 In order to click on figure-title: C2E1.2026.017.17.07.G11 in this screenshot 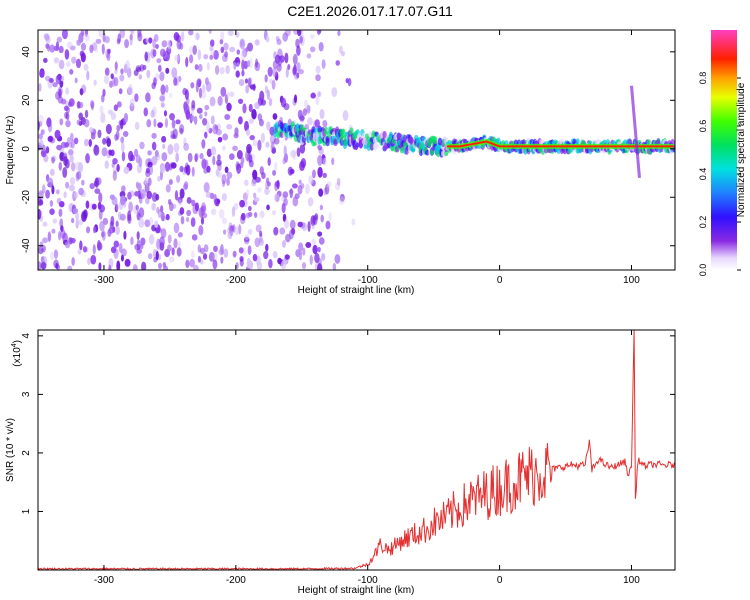, I will do `click(370, 11)`.